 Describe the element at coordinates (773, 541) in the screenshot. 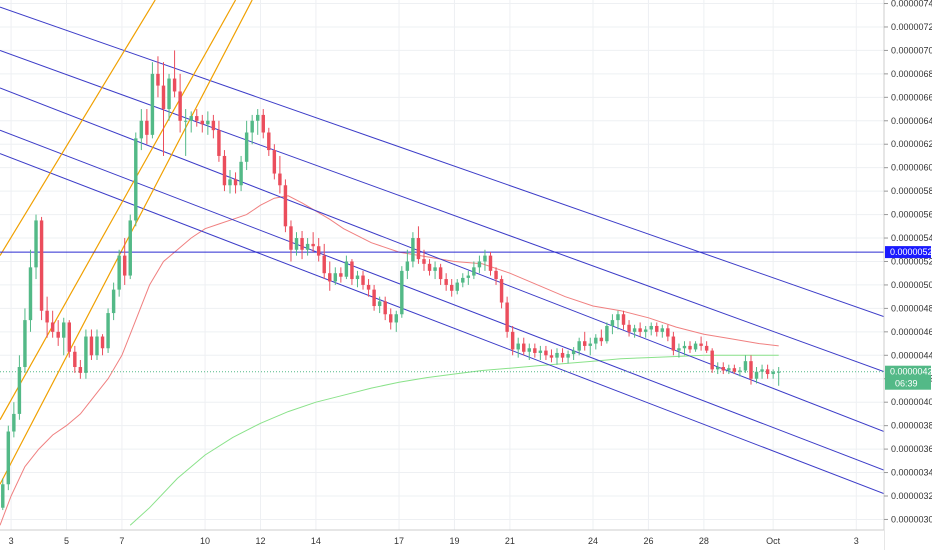

I see `x-tick-label: Oct` at that location.